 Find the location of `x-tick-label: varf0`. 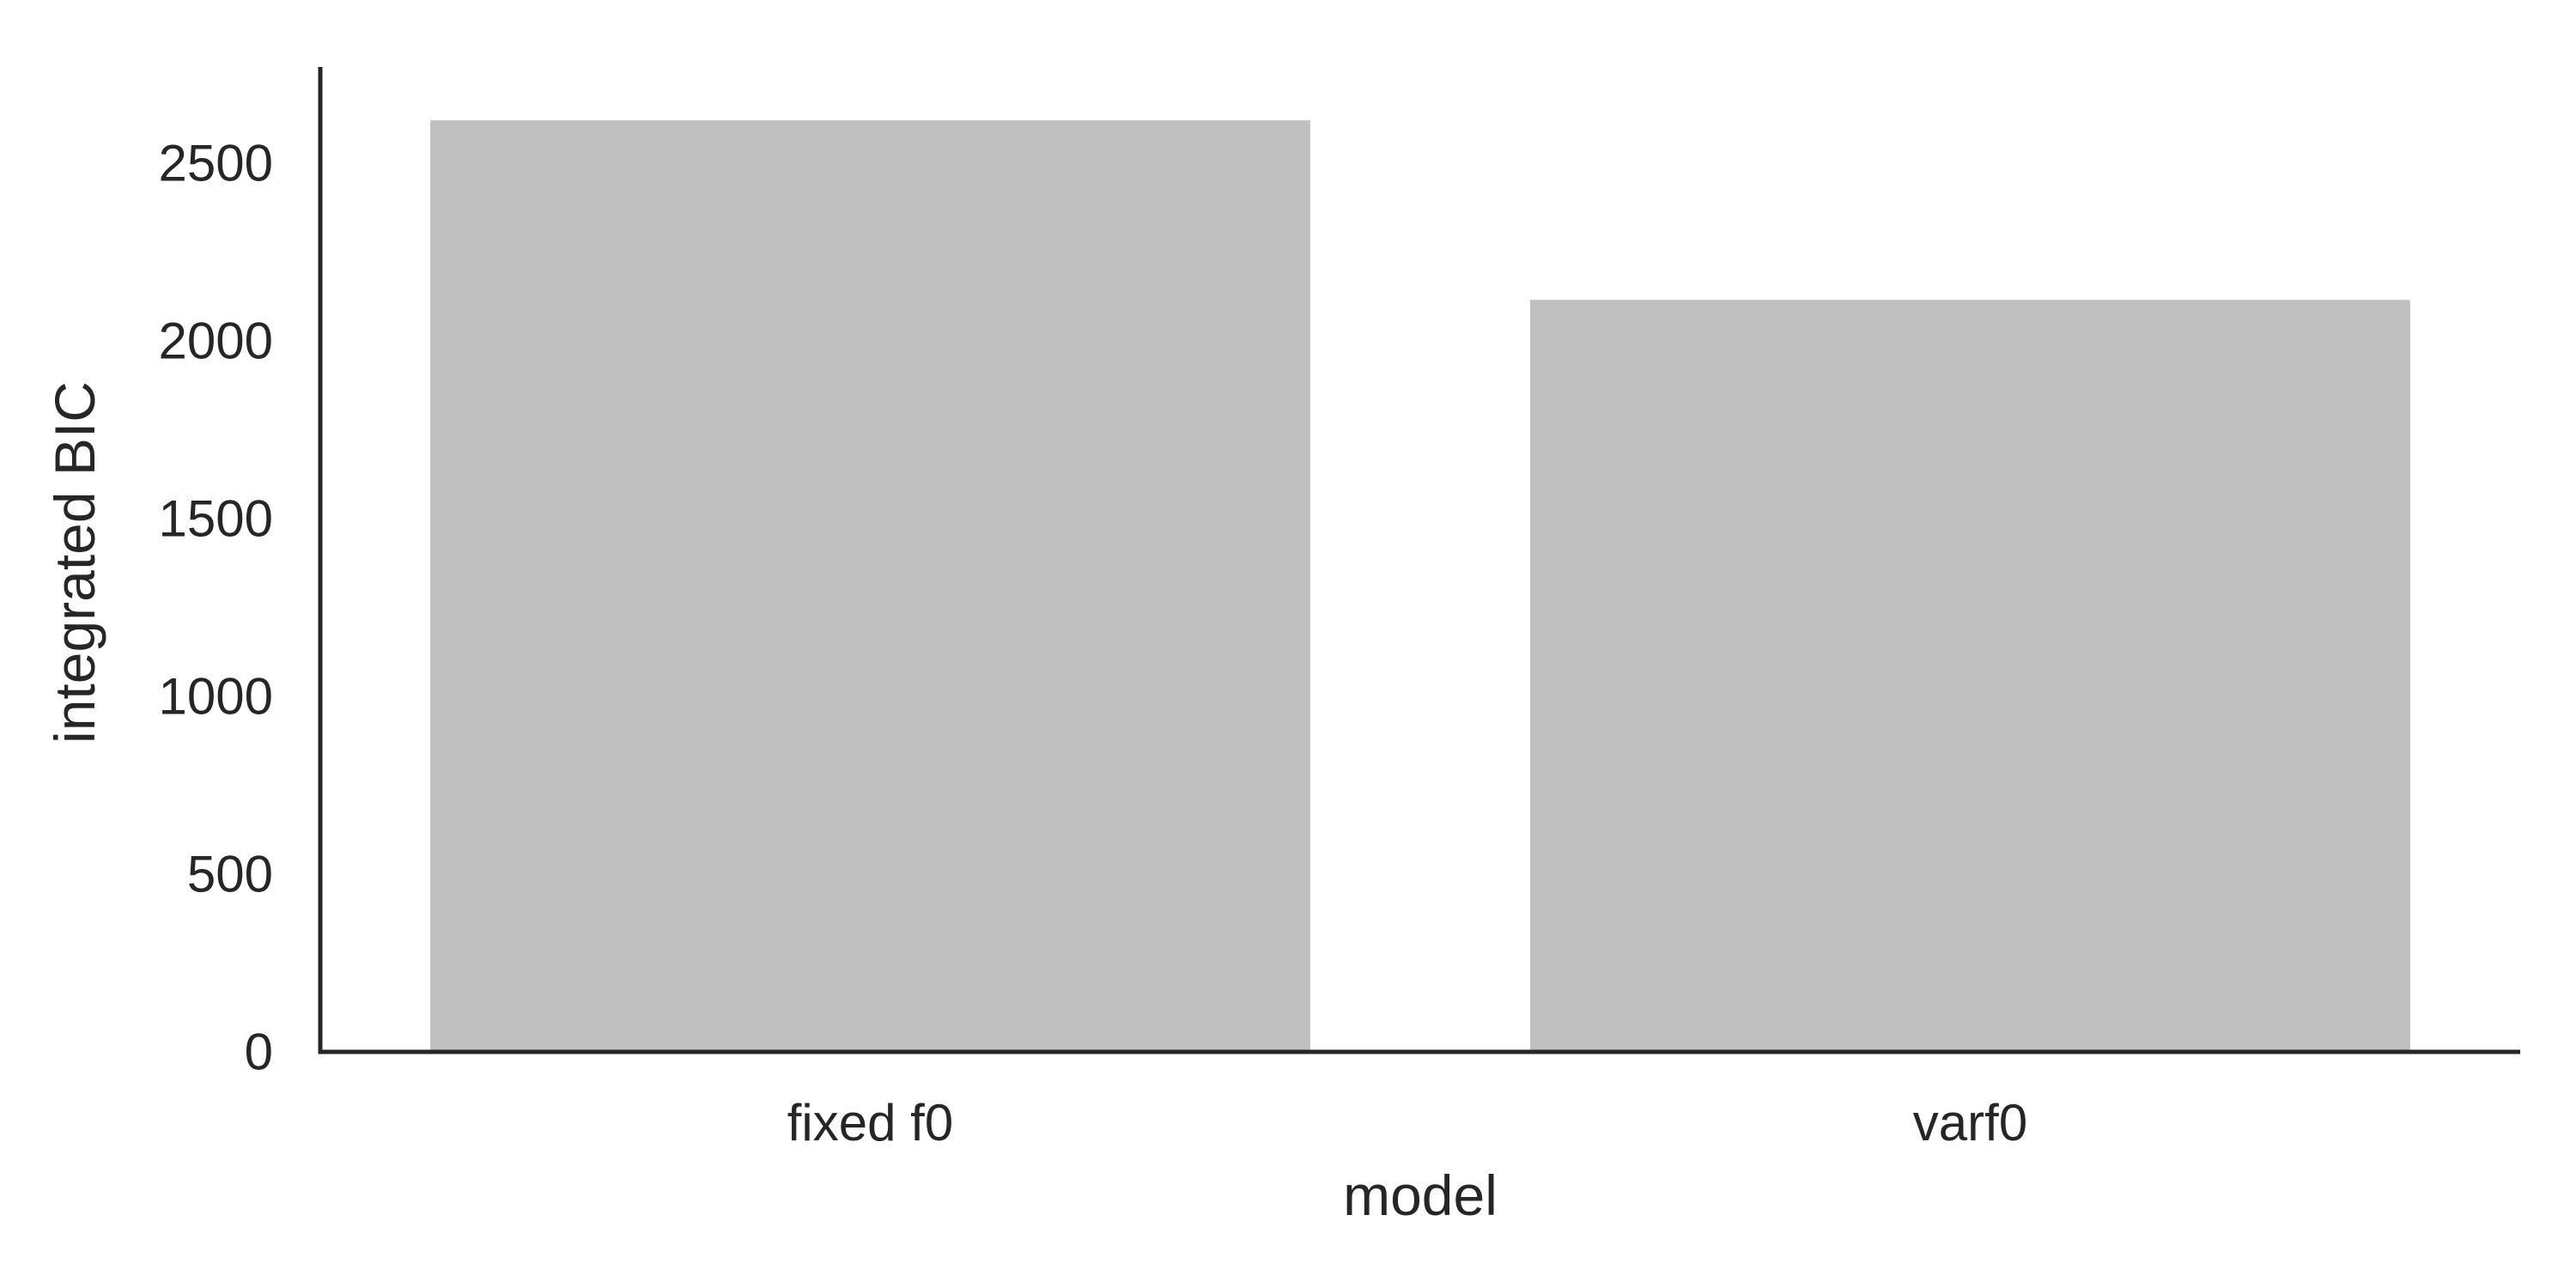

x-tick-label: varf0 is located at coordinates (1970, 1122).